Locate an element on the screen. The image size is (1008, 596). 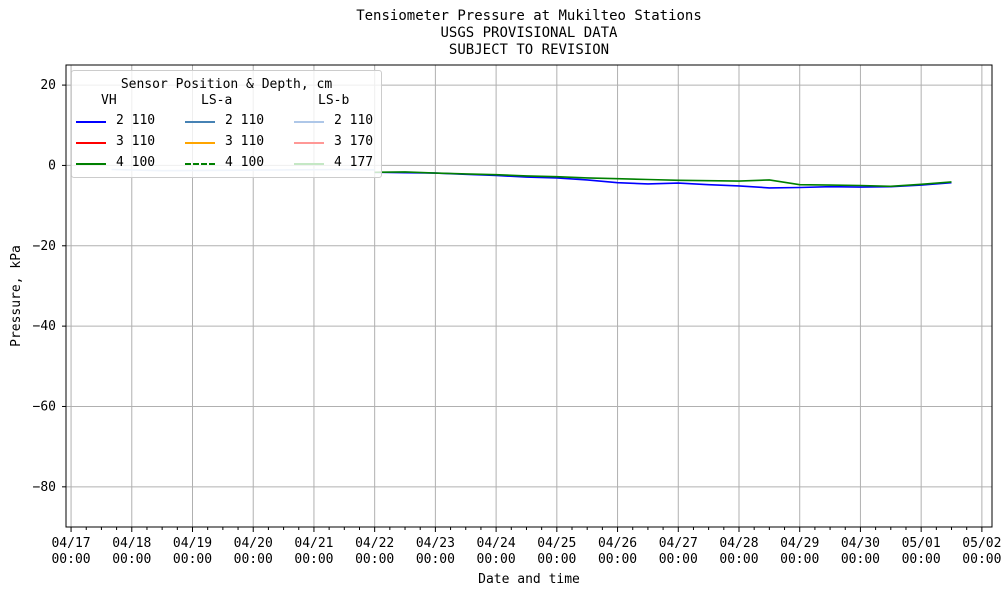
y-tick-label: −60 is located at coordinates (44, 406).